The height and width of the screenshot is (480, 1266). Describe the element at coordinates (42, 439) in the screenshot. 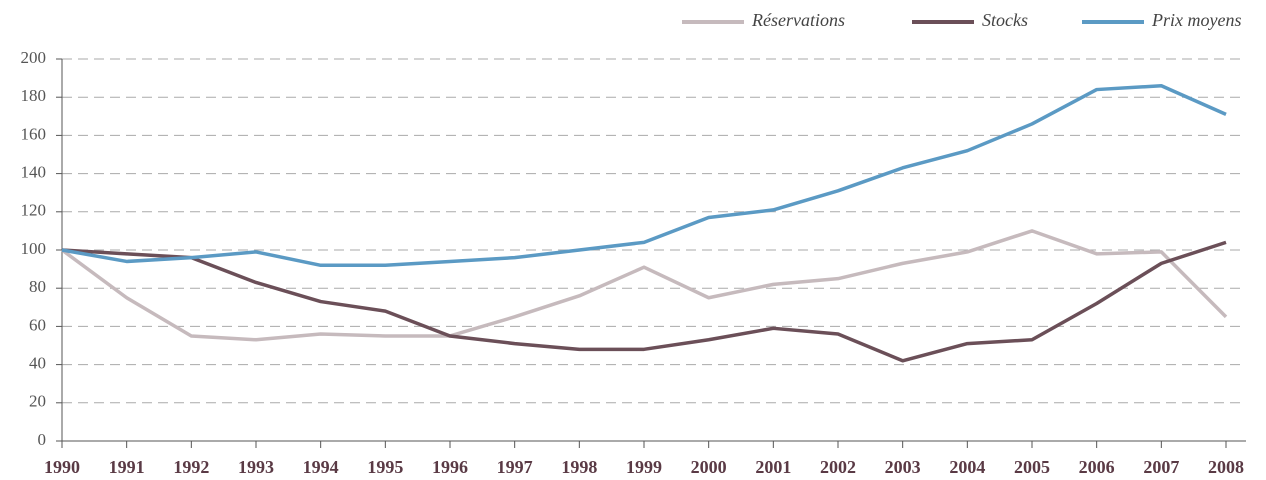

I see `y-tick-label: 0` at that location.